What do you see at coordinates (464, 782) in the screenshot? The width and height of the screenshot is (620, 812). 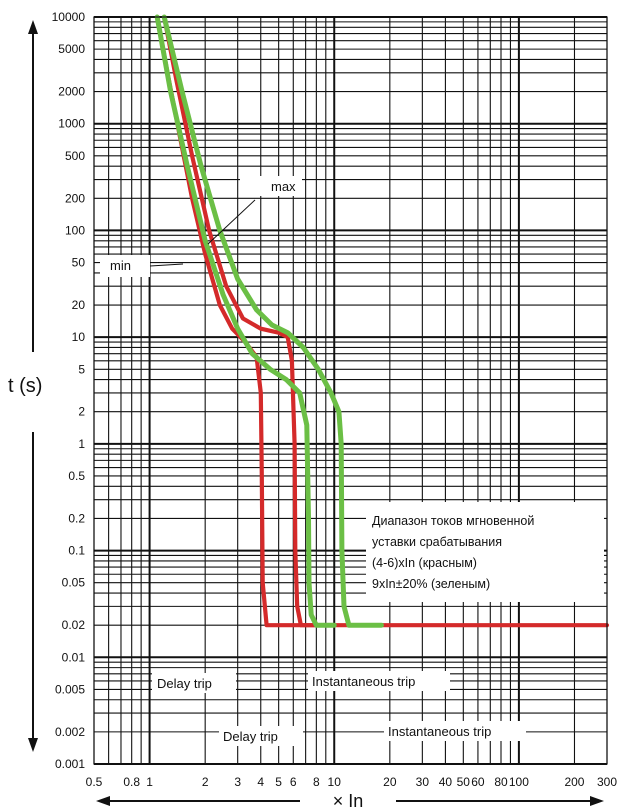 I see `x-tick-label: 50` at bounding box center [464, 782].